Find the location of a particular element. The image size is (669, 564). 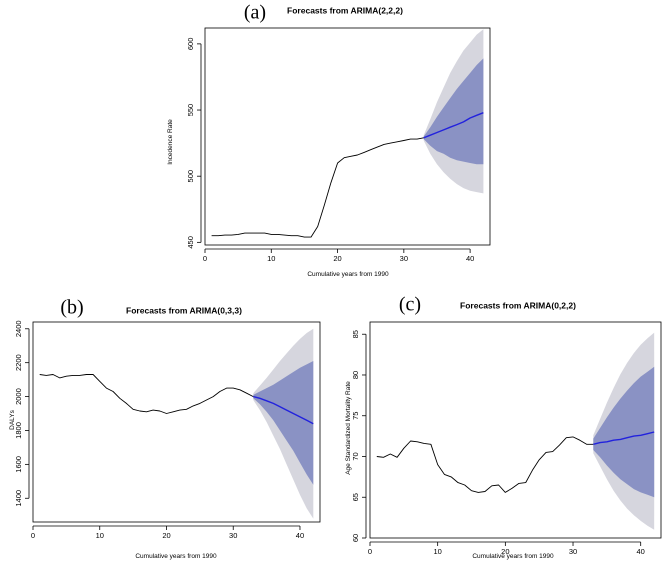

y-tick-label: 70 is located at coordinates (355, 456).